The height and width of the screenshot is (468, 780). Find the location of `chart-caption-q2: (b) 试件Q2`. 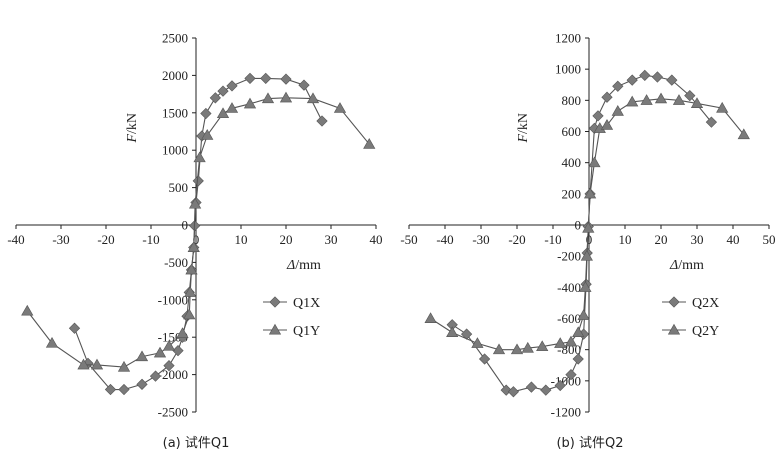

chart-caption-q2: (b) 试件Q2 is located at coordinates (589, 443).